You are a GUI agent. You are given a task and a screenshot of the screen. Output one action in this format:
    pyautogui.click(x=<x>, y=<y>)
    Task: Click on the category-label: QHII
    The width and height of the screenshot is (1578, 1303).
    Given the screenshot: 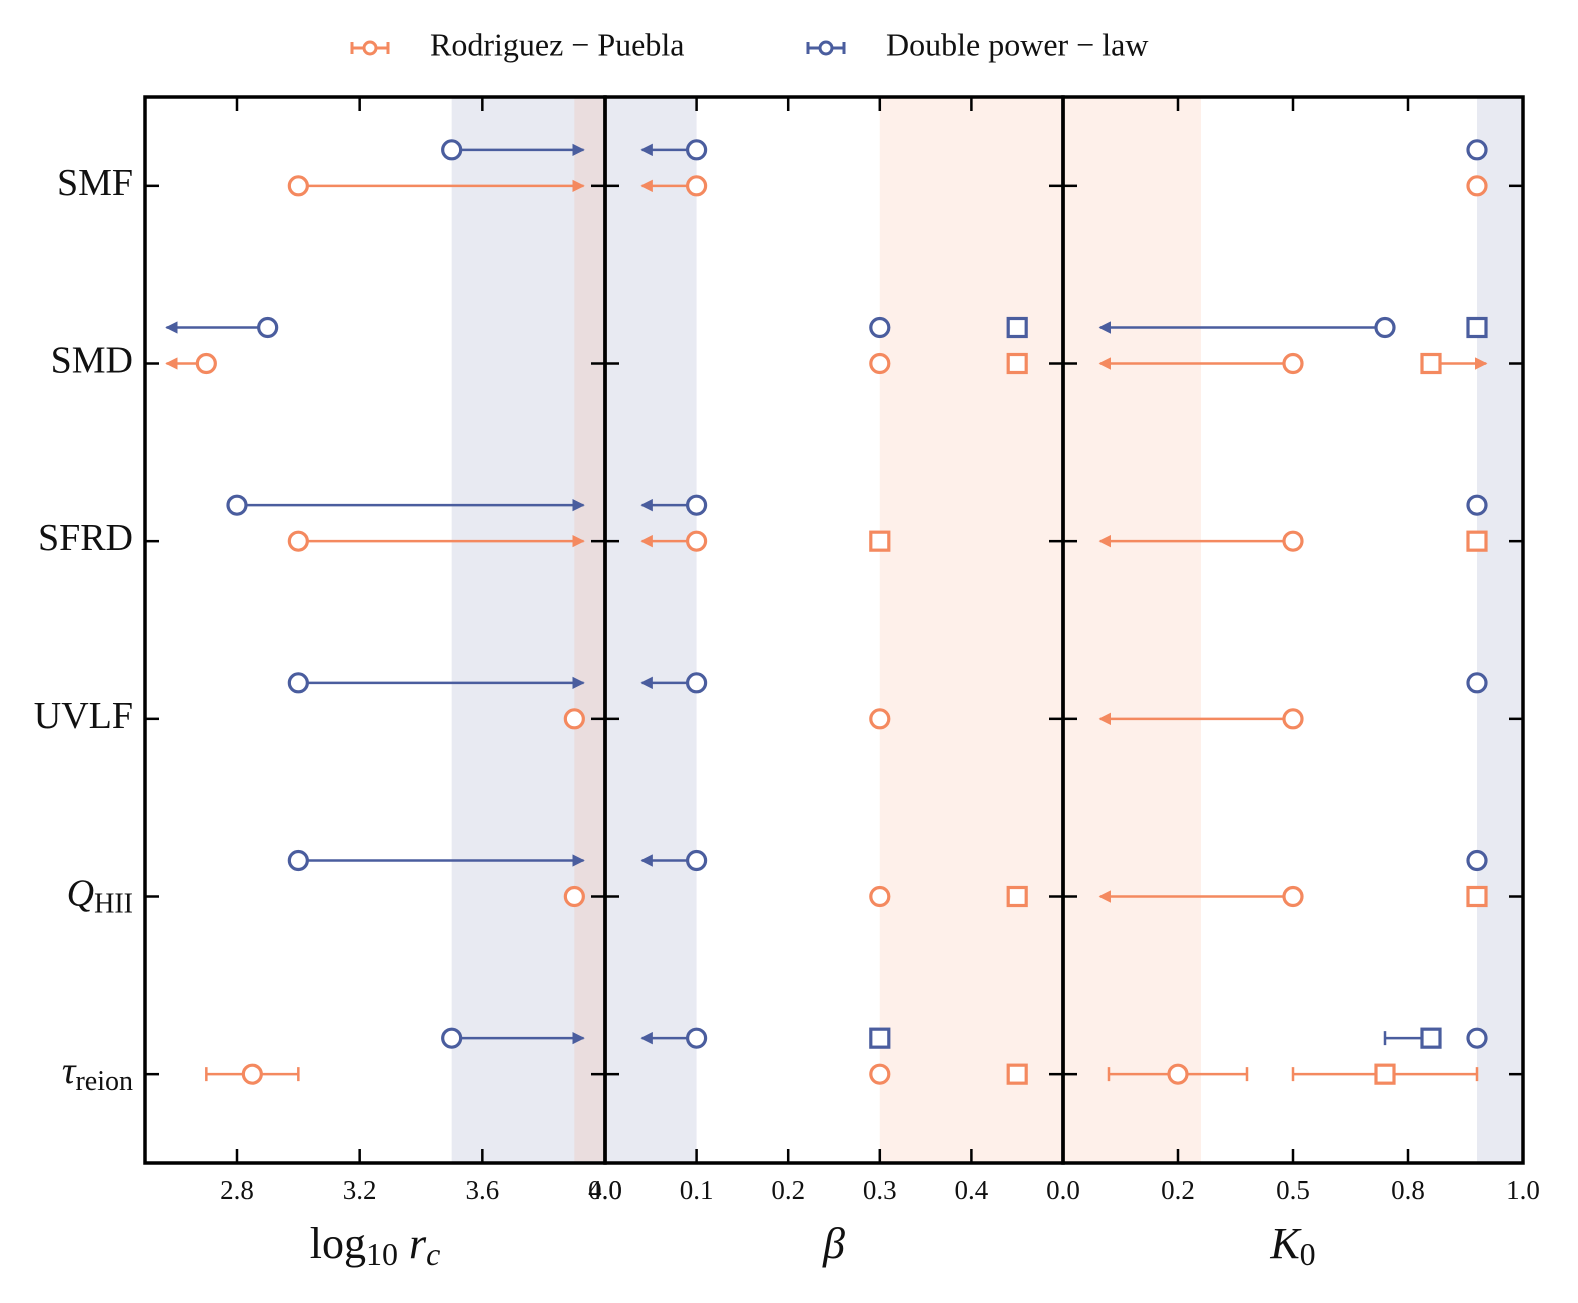 What is the action you would take?
    pyautogui.click(x=100, y=896)
    